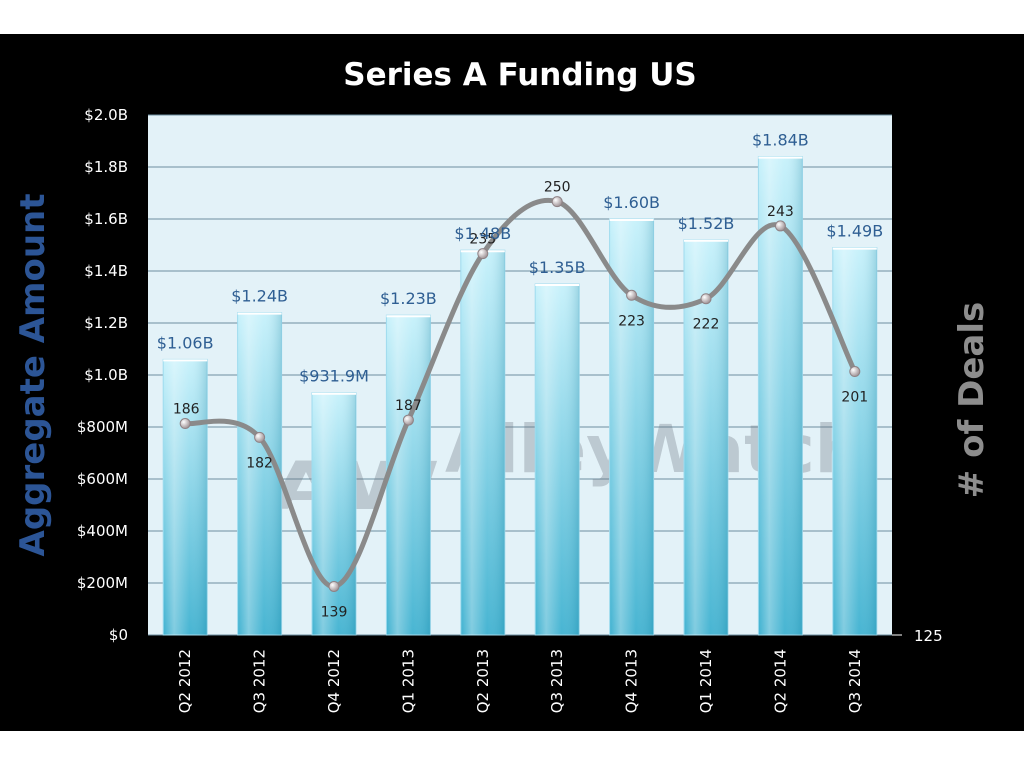 The image size is (1024, 768). What do you see at coordinates (106, 375) in the screenshot?
I see `y-tick-label: $1.0B` at bounding box center [106, 375].